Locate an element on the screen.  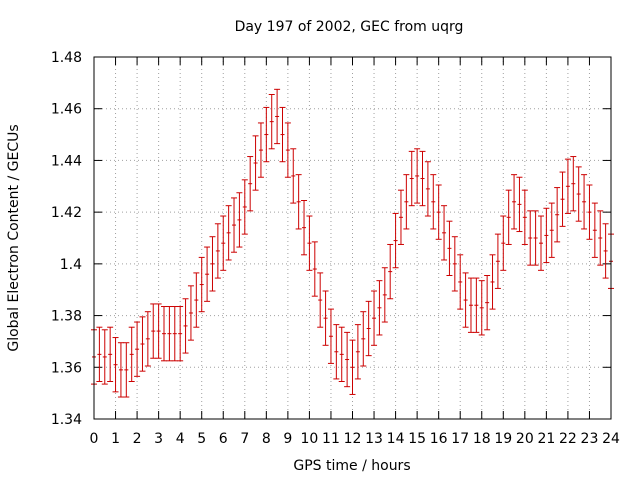
x-tick-label: 21 is located at coordinates (546, 439).